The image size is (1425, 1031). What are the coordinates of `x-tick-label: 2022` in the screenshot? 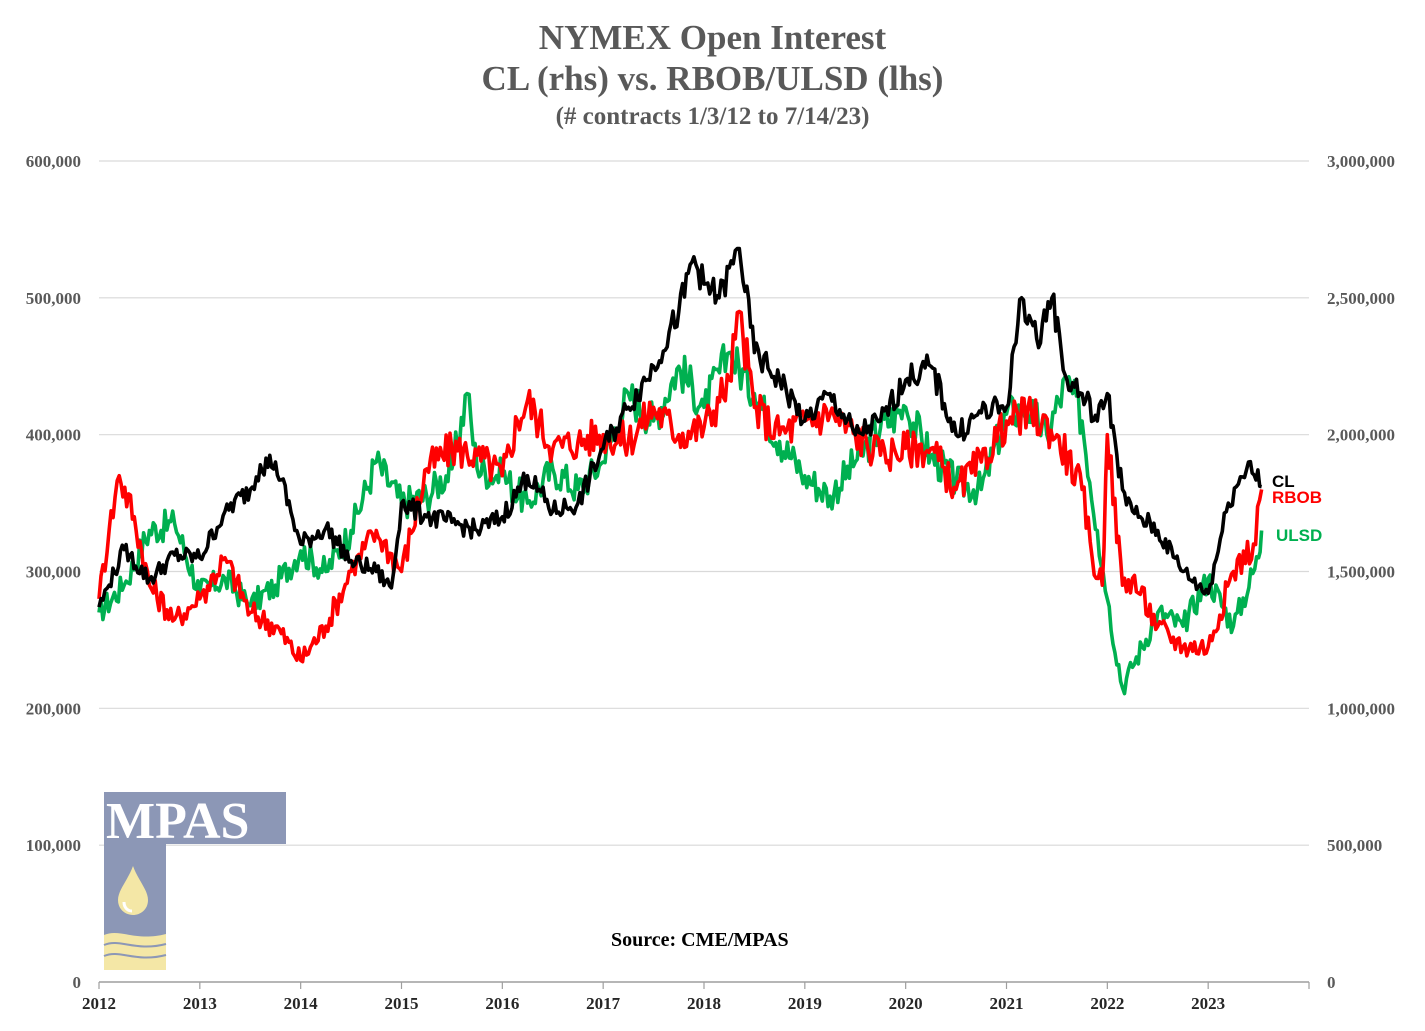 It's located at (1107, 1003).